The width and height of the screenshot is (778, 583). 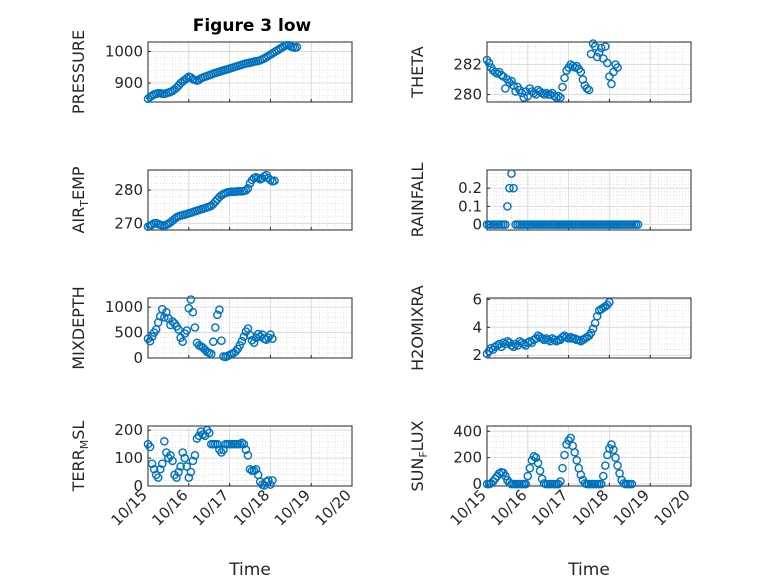 I want to click on y-axis-label-rest: SL, so click(x=78, y=430).